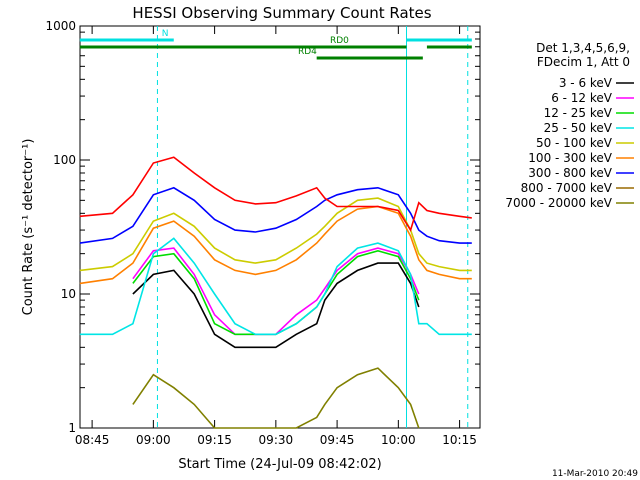  What do you see at coordinates (64, 160) in the screenshot?
I see `y-tick-label: 100` at bounding box center [64, 160].